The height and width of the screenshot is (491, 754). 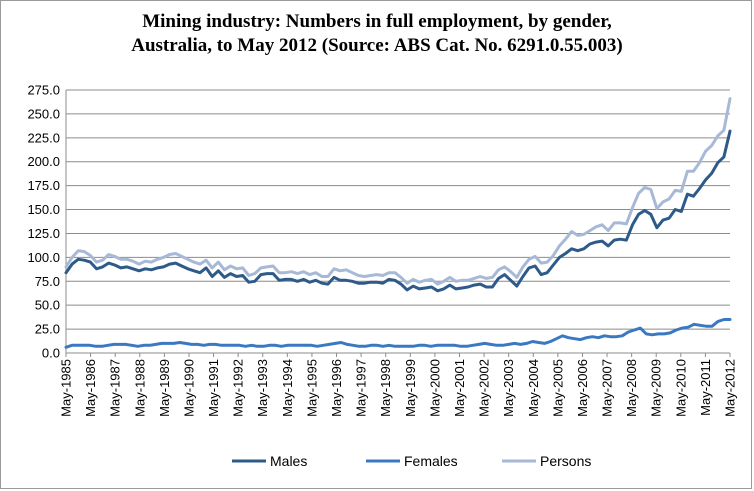 I want to click on x-tick-label: May-1998, so click(x=385, y=388).